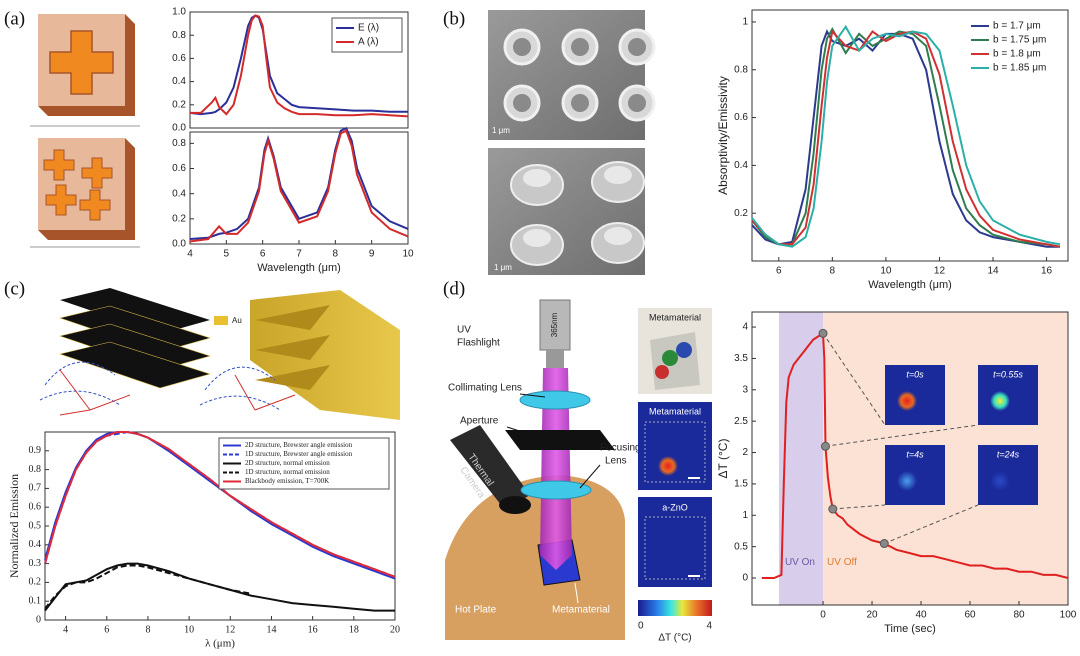 Image resolution: width=1080 pixels, height=656 pixels. Describe the element at coordinates (970, 615) in the screenshot. I see `x-tick-label: 60` at that location.